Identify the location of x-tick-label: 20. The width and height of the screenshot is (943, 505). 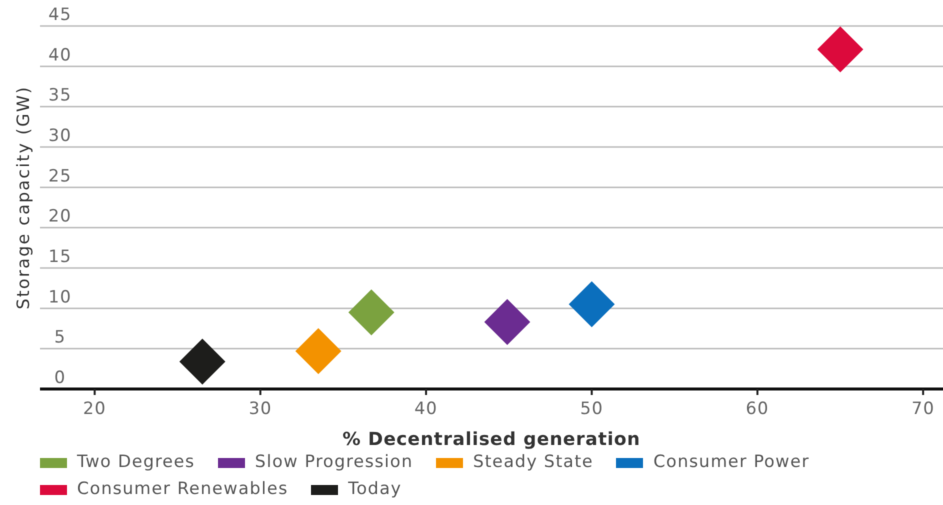
(94, 409).